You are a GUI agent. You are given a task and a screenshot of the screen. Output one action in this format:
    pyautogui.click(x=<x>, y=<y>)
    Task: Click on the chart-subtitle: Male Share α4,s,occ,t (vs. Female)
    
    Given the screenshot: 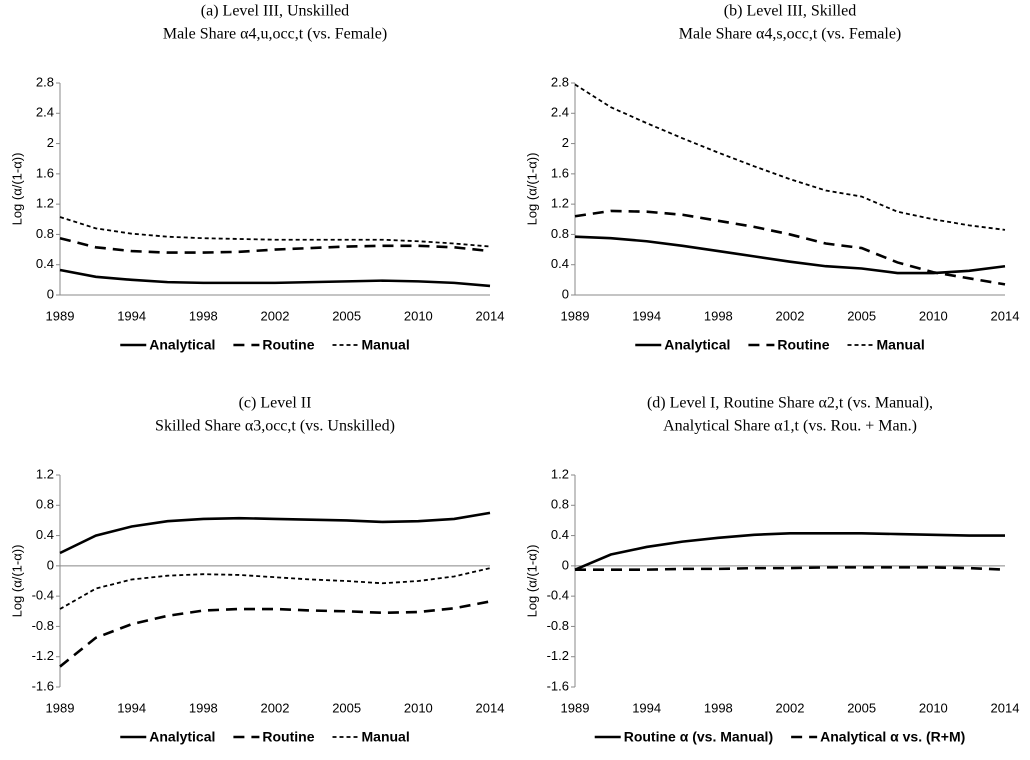 What is the action you would take?
    pyautogui.click(x=790, y=34)
    